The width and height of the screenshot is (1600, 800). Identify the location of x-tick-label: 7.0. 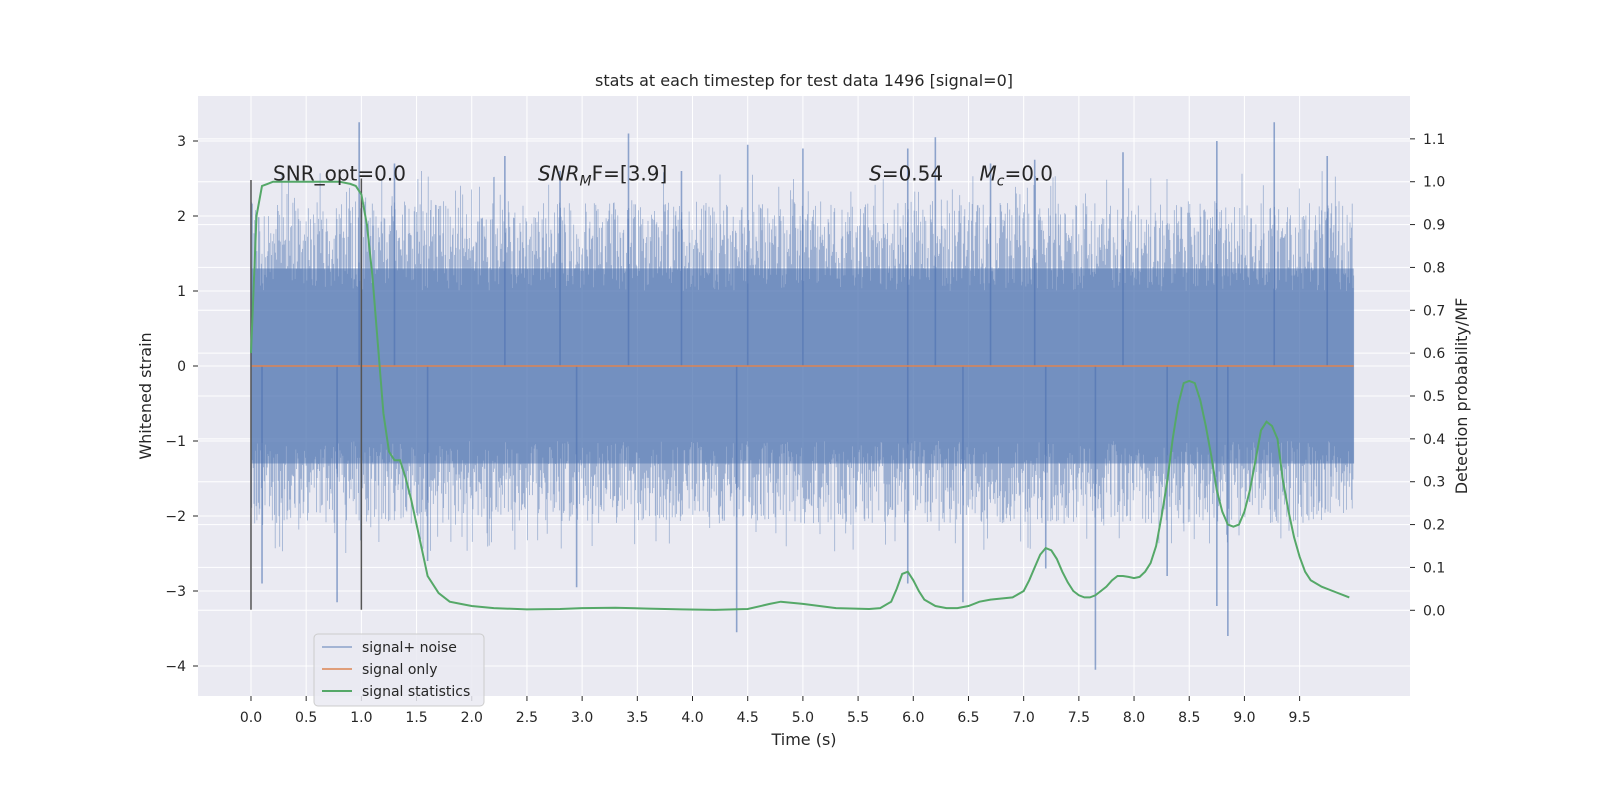
(1024, 718).